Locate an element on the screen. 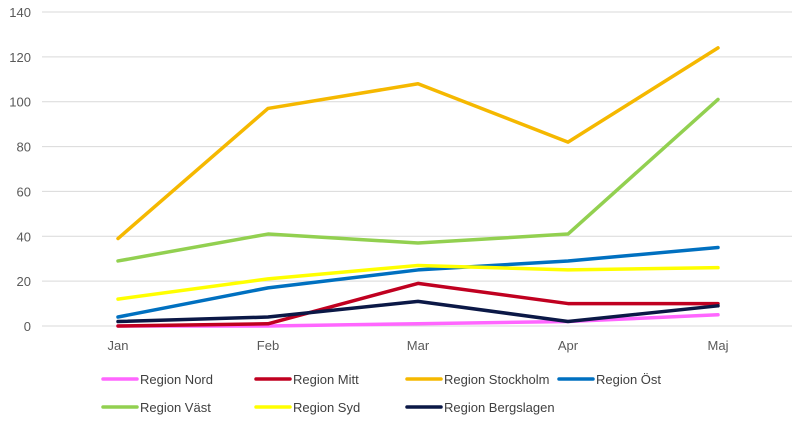 The height and width of the screenshot is (421, 803). x-tick-label: Apr is located at coordinates (568, 345).